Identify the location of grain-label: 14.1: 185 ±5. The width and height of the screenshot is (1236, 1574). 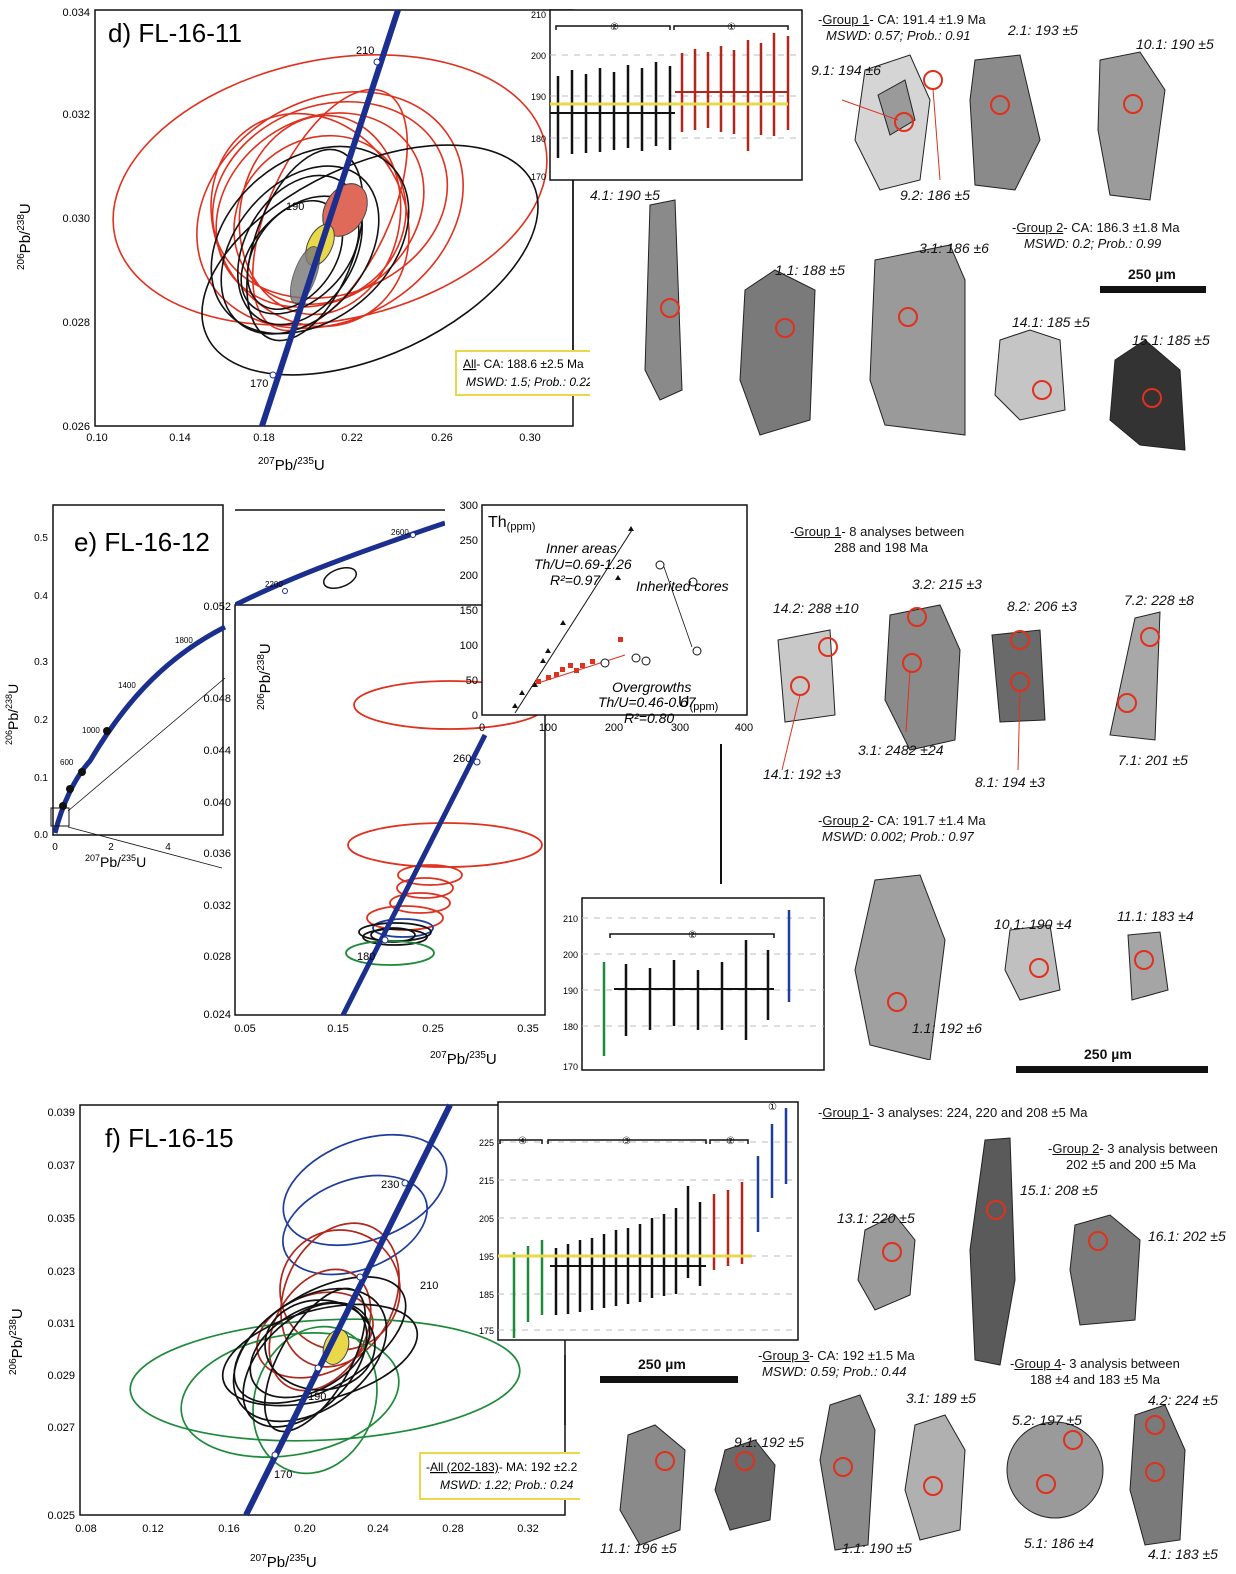
(1051, 322).